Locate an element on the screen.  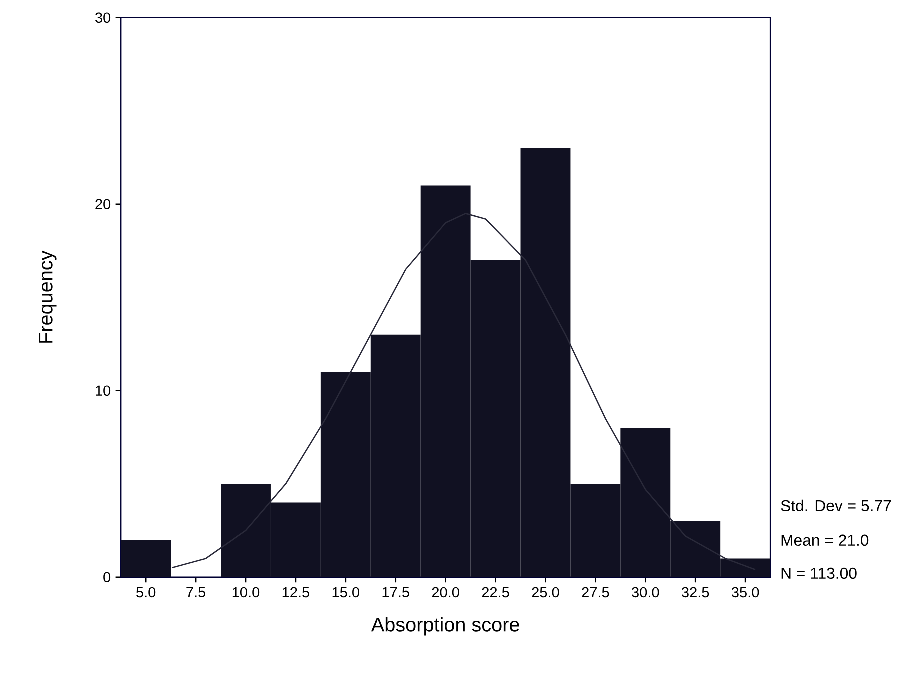
text: Std. Dev = 5.77 is located at coordinates (836, 506).